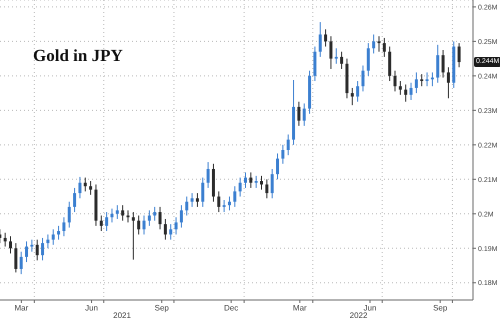  I want to click on x-tick-label: Dec, so click(231, 308).